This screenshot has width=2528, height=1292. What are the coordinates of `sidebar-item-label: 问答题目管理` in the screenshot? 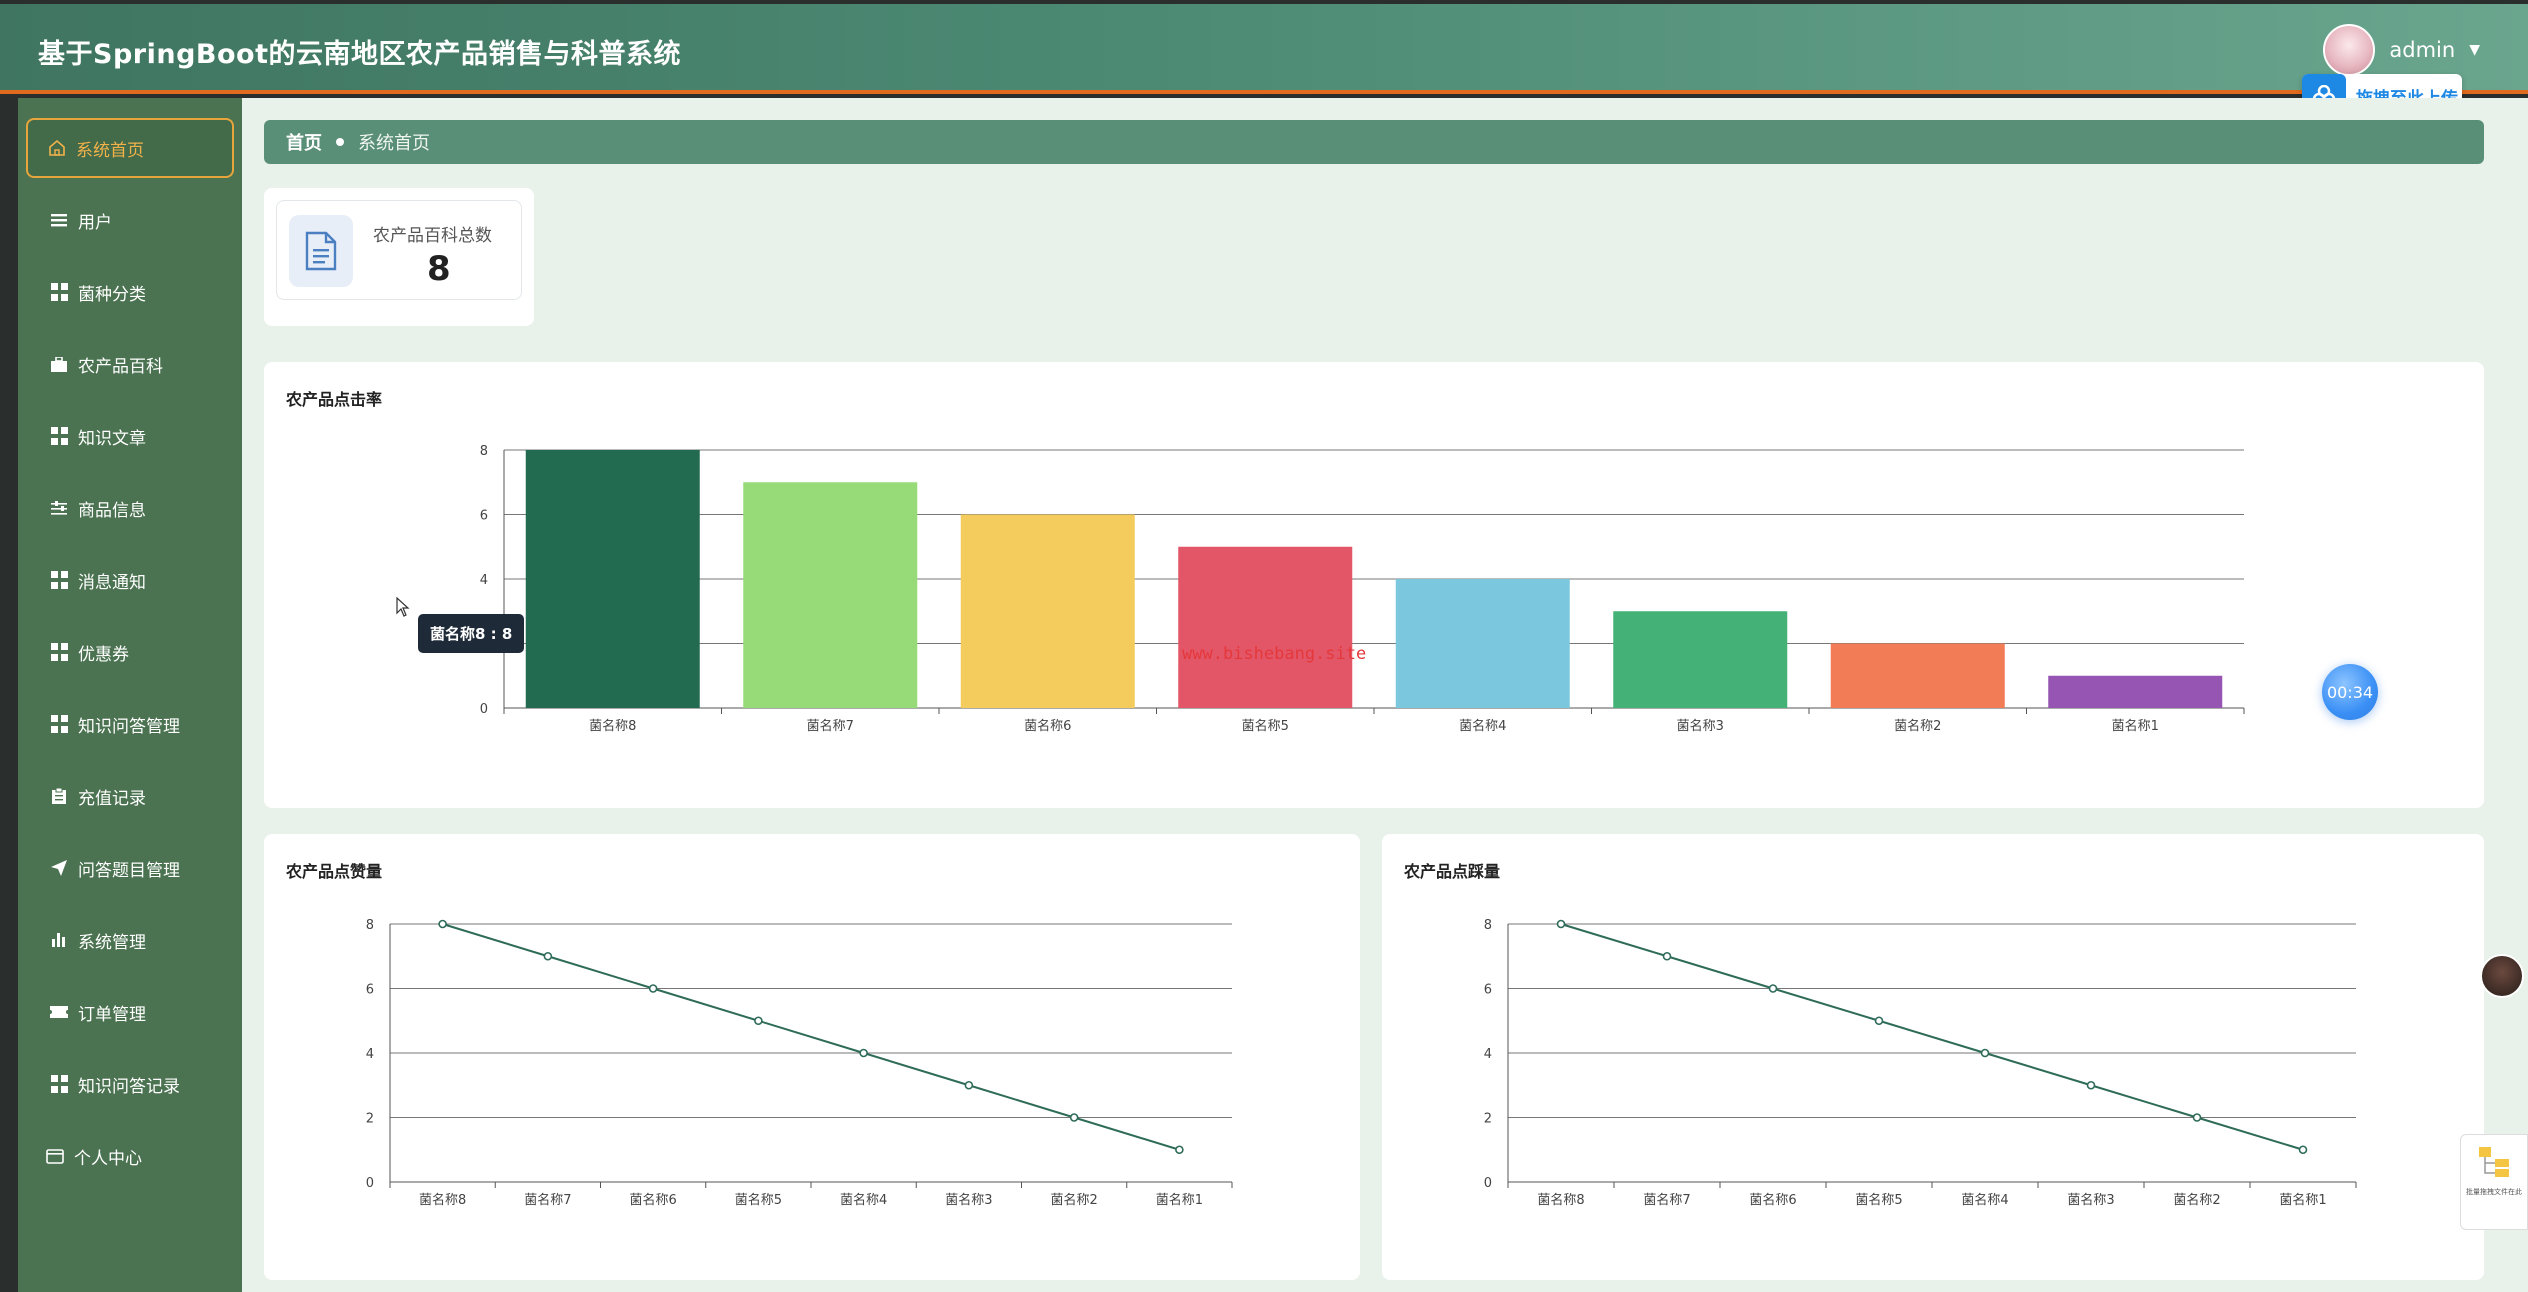 It's located at (129, 870).